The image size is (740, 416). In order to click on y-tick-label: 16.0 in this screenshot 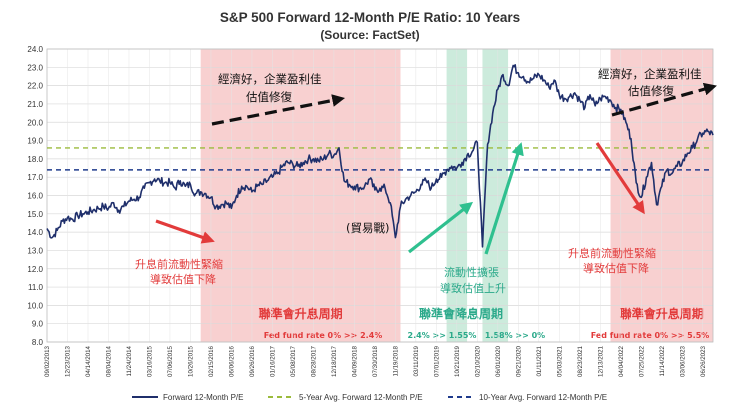, I will do `click(35, 196)`.